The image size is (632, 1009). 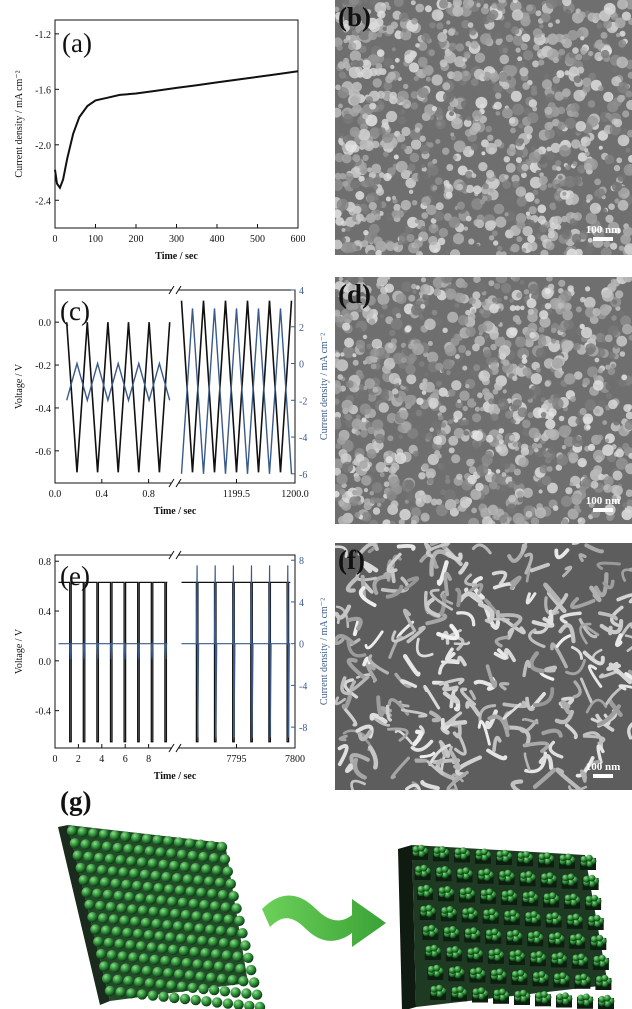 What do you see at coordinates (113, 651) in the screenshot?
I see `chart-e-current-line` at bounding box center [113, 651].